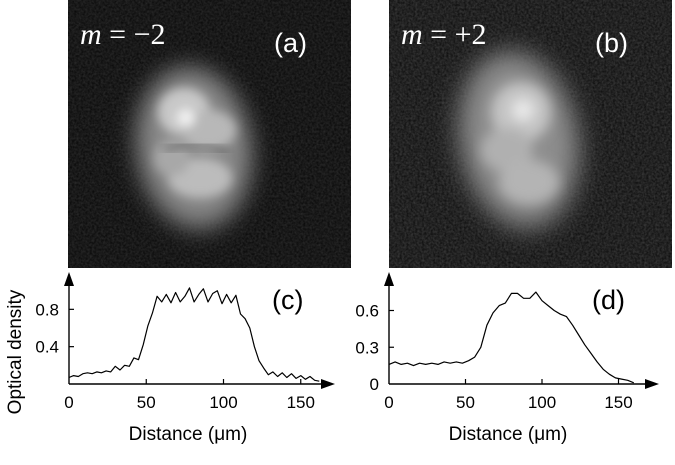  What do you see at coordinates (301, 402) in the screenshot?
I see `x-tick-label-c: 150` at bounding box center [301, 402].